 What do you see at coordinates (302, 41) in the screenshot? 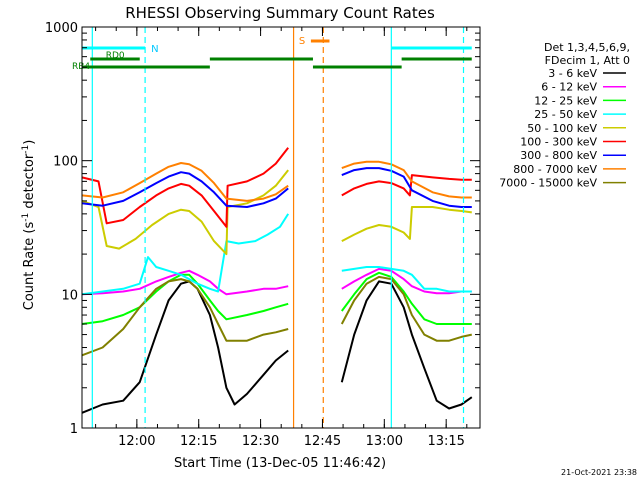
I see `s-label: S` at bounding box center [302, 41].